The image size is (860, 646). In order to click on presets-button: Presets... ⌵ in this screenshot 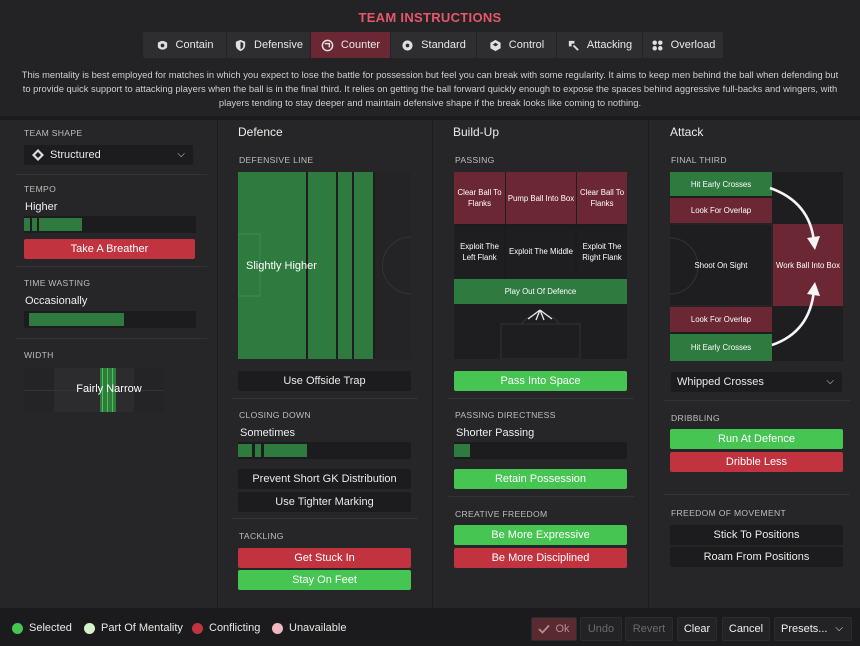, I will do `click(813, 629)`.